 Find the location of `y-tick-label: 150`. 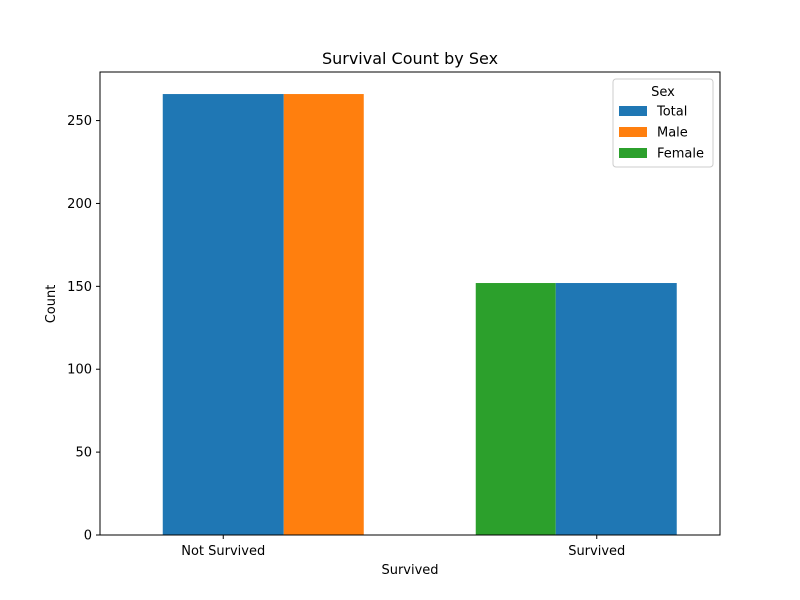

y-tick-label: 150 is located at coordinates (79, 287).